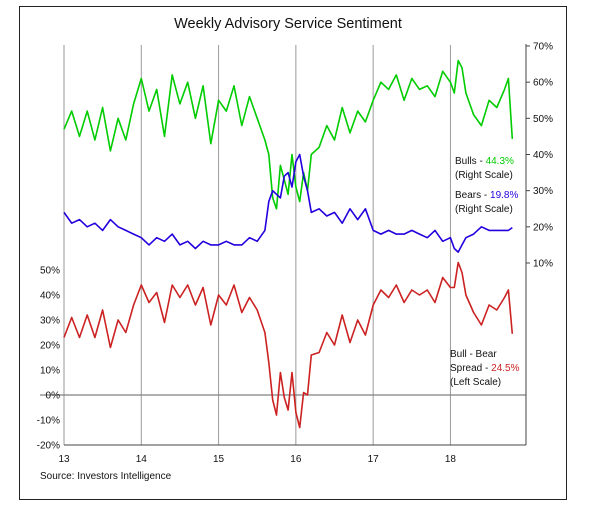  What do you see at coordinates (50, 321) in the screenshot?
I see `left-tick-label: 30%` at bounding box center [50, 321].